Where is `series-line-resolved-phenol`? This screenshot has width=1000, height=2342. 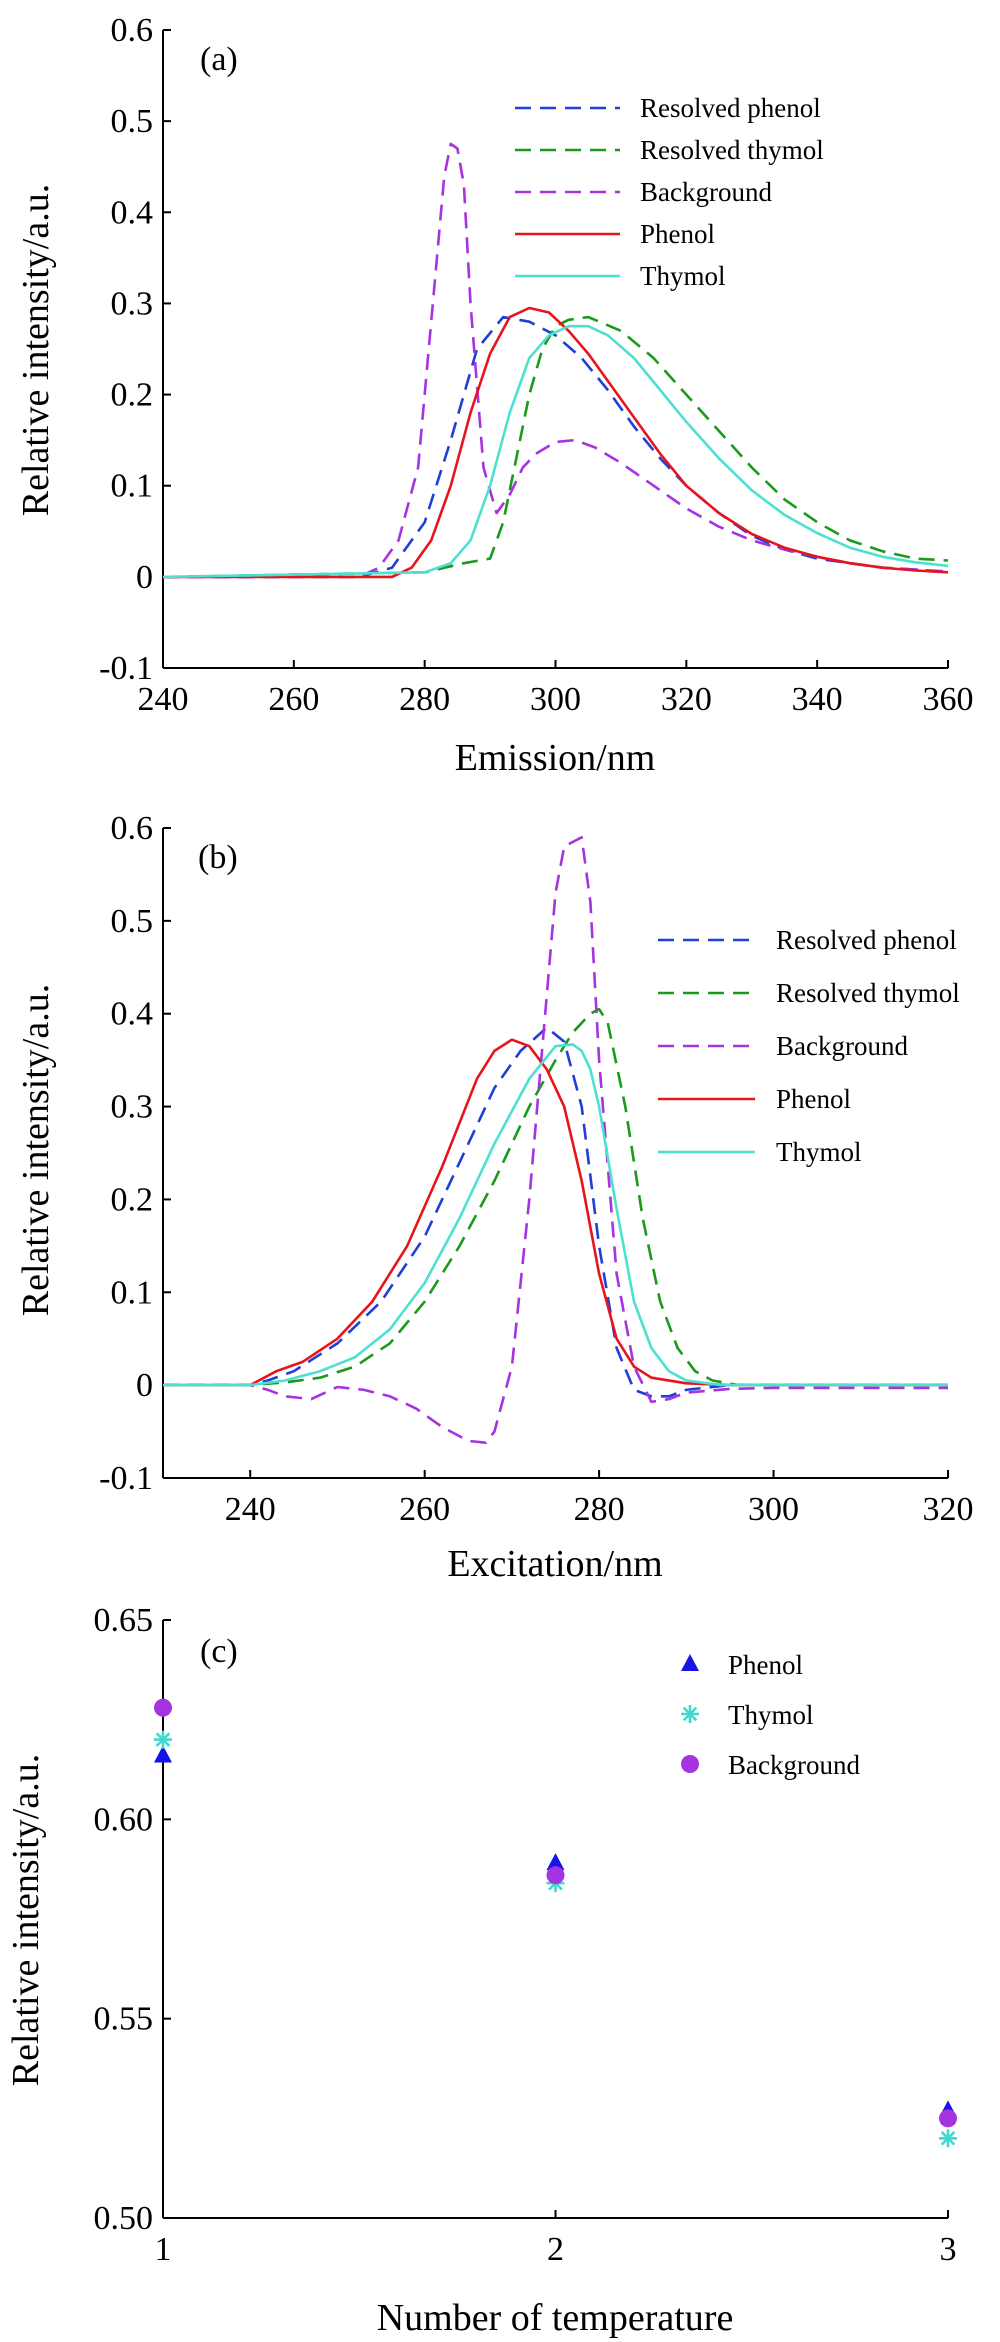 series-line-resolved-phenol is located at coordinates (555, 1212).